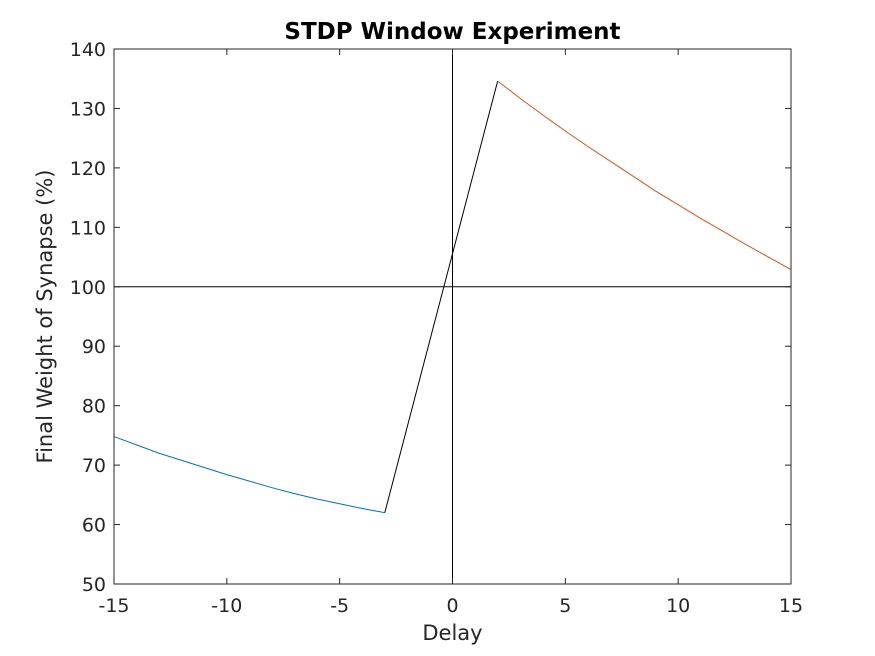  Describe the element at coordinates (94, 466) in the screenshot. I see `y-tick-label: 70` at that location.